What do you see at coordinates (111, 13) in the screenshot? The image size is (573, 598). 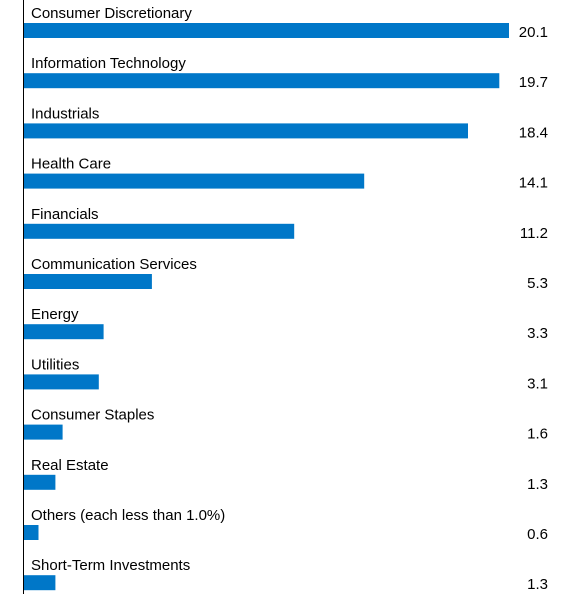 I see `category-label: Consumer Discretionary` at bounding box center [111, 13].